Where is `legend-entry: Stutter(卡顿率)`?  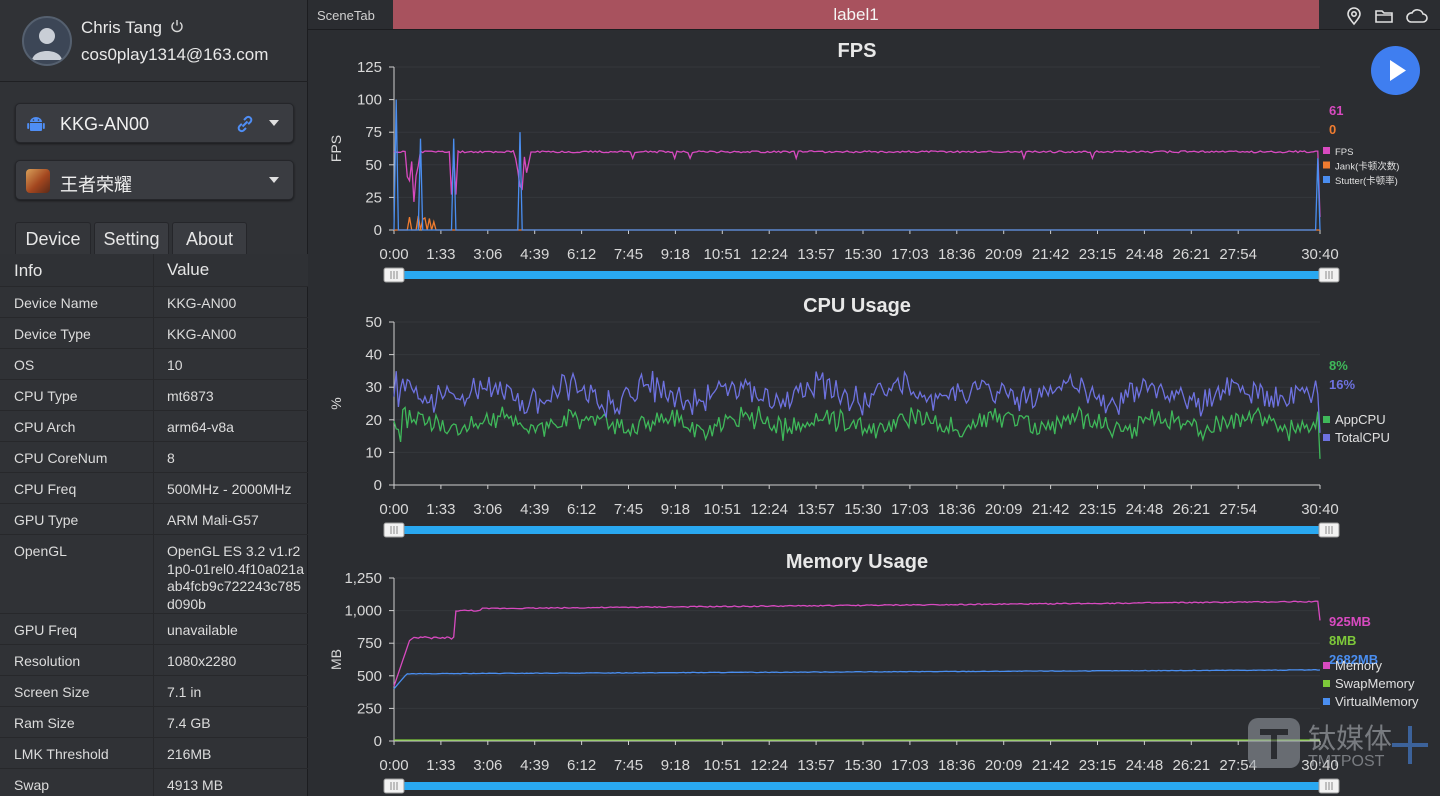
legend-entry: Stutter(卡顿率) is located at coordinates (1366, 181).